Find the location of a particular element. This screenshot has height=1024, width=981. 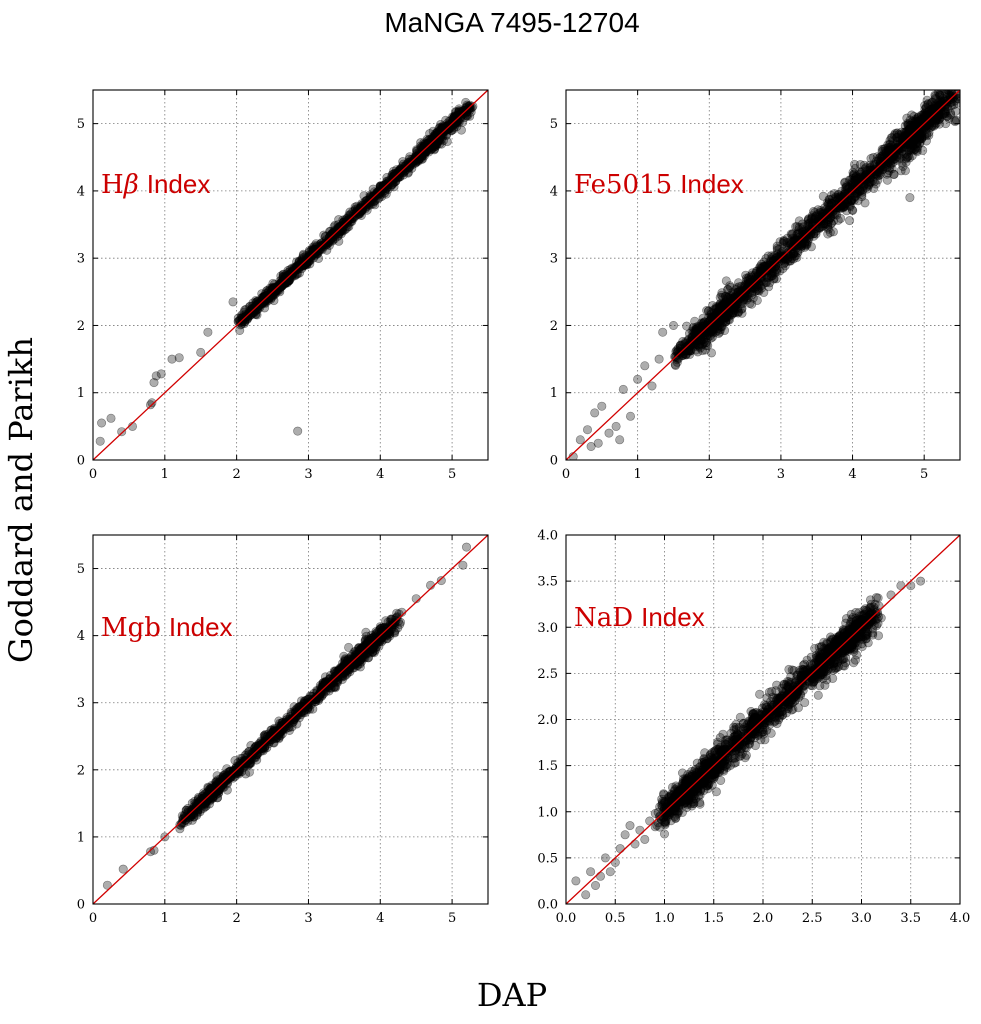

panel-2-one-to-one-line is located at coordinates (290, 719).